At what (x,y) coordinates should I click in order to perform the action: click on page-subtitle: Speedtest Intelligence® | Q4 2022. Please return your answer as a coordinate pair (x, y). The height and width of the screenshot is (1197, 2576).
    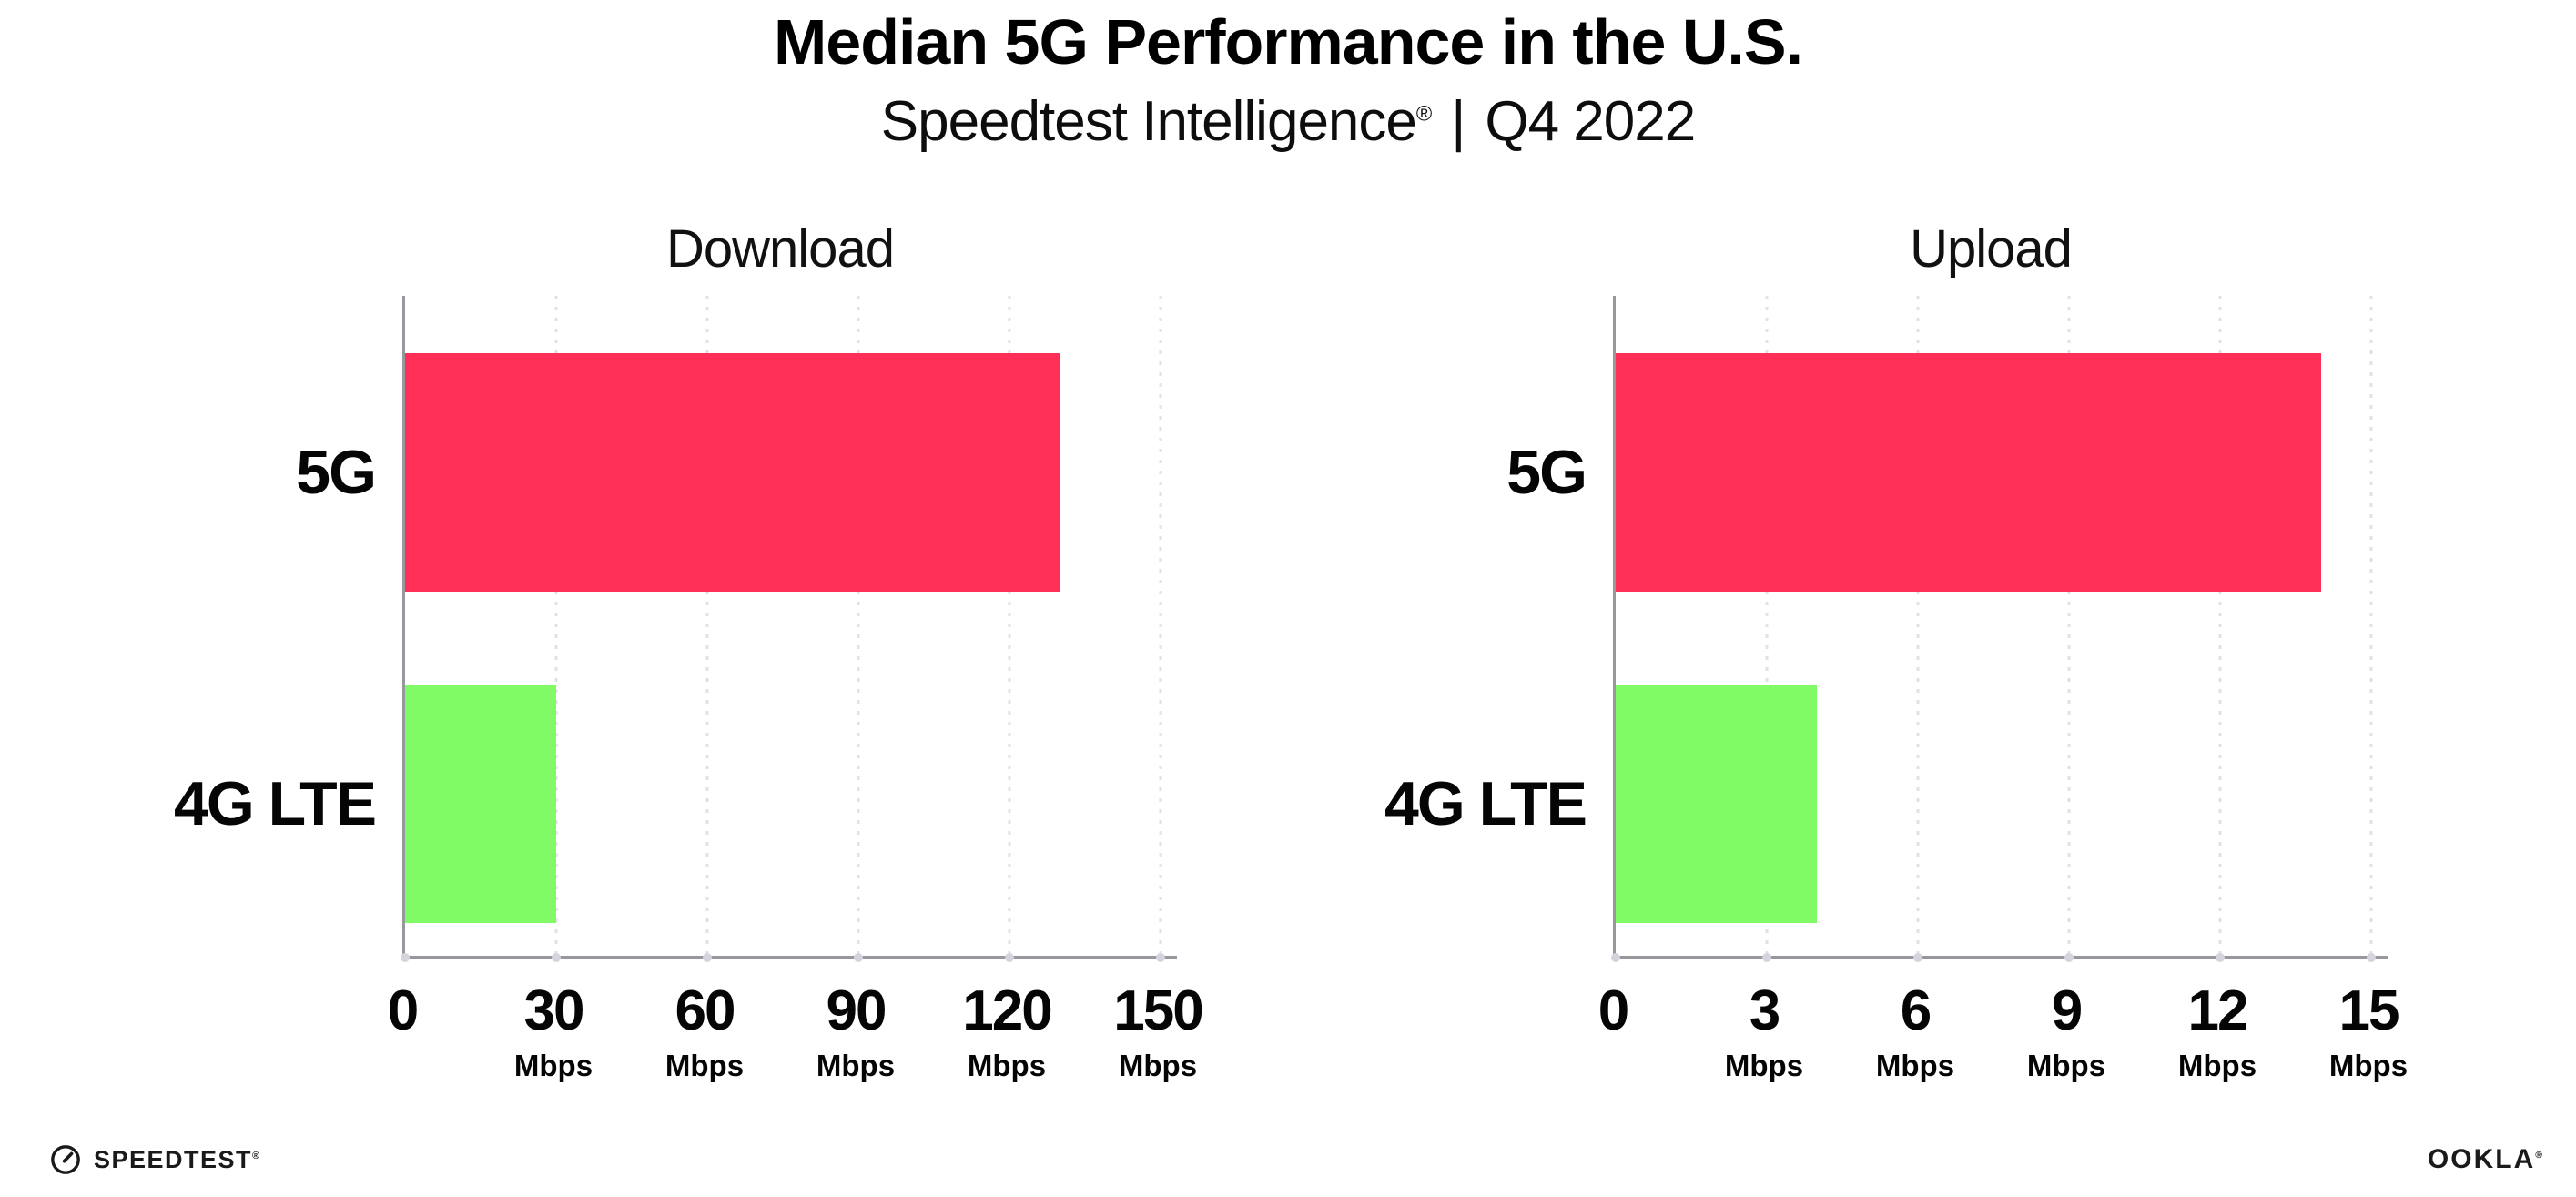
    Looking at the image, I should click on (1288, 122).